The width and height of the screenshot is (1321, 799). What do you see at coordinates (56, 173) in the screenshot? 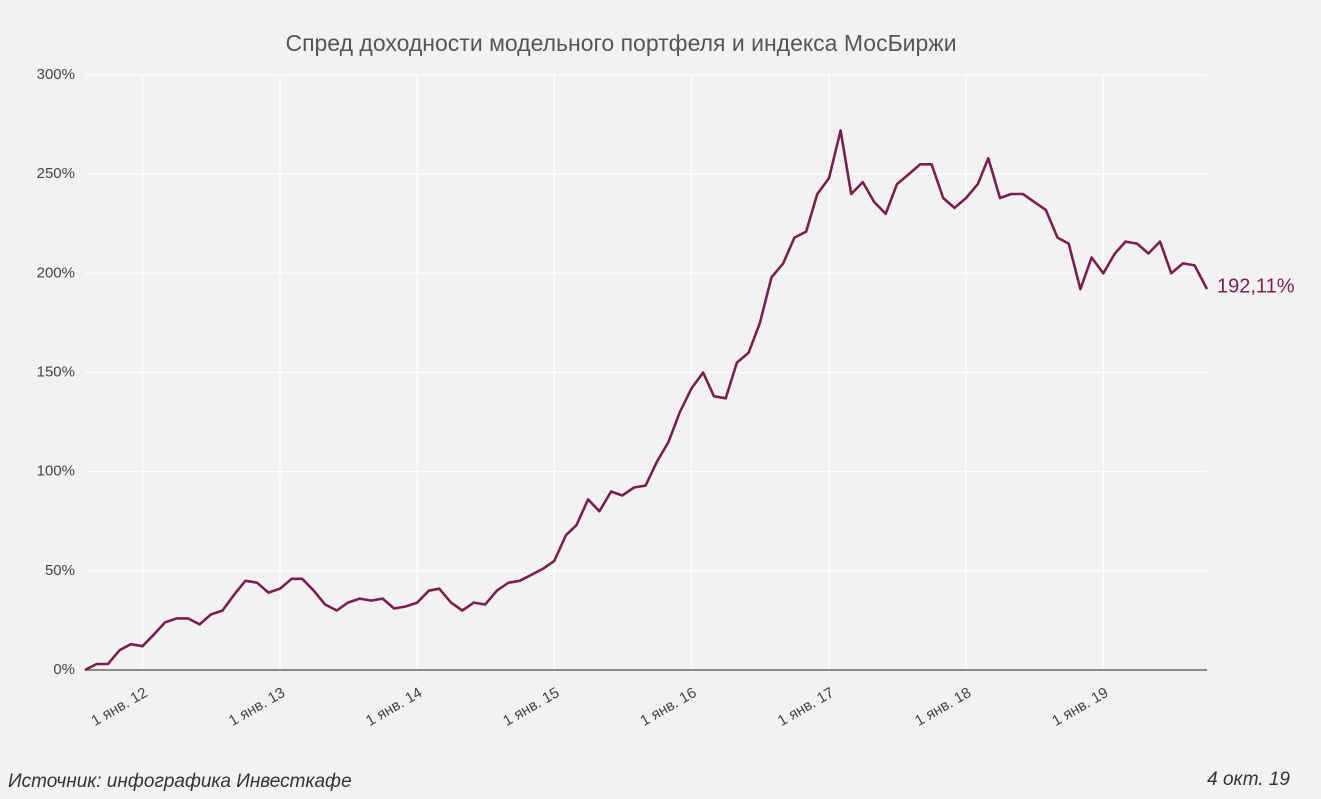
I see `y-tick-label: 250%` at bounding box center [56, 173].